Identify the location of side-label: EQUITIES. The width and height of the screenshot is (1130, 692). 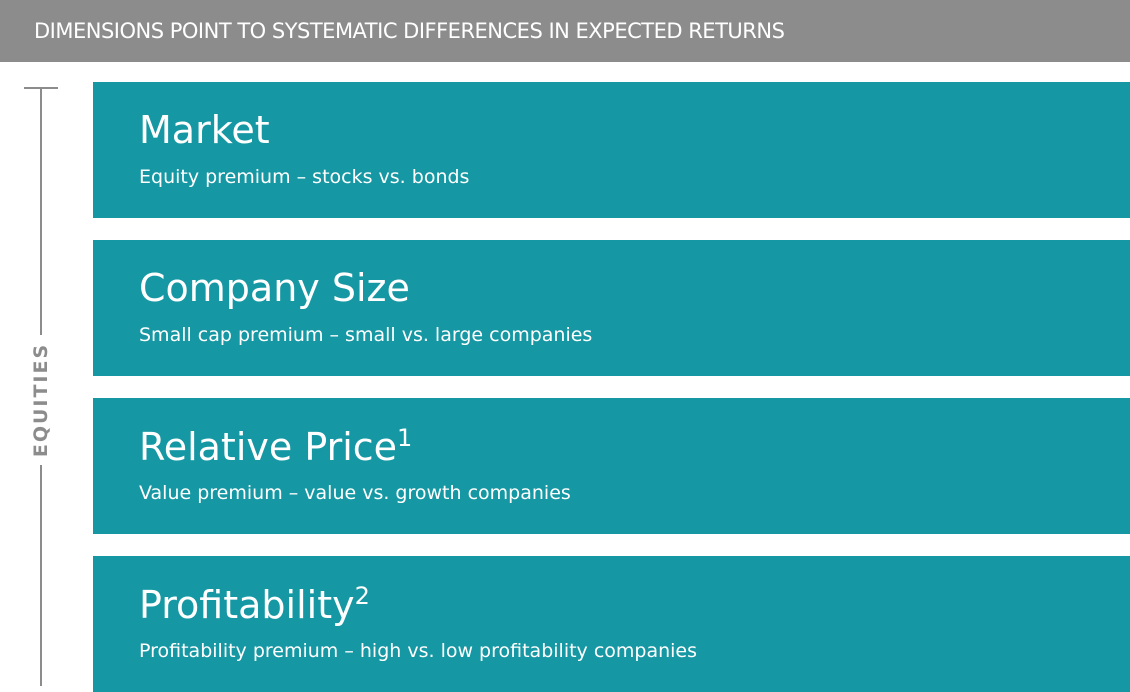
(41, 400).